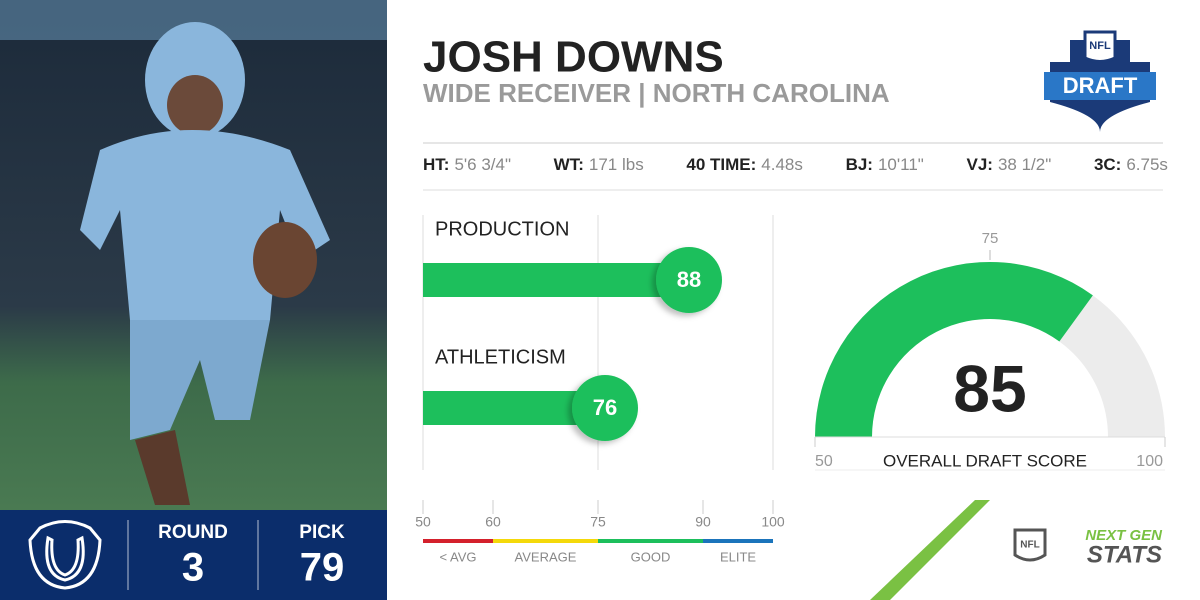 The height and width of the screenshot is (600, 1200). Describe the element at coordinates (721, 164) in the screenshot. I see `measurement-label: 40 TIME:` at that location.